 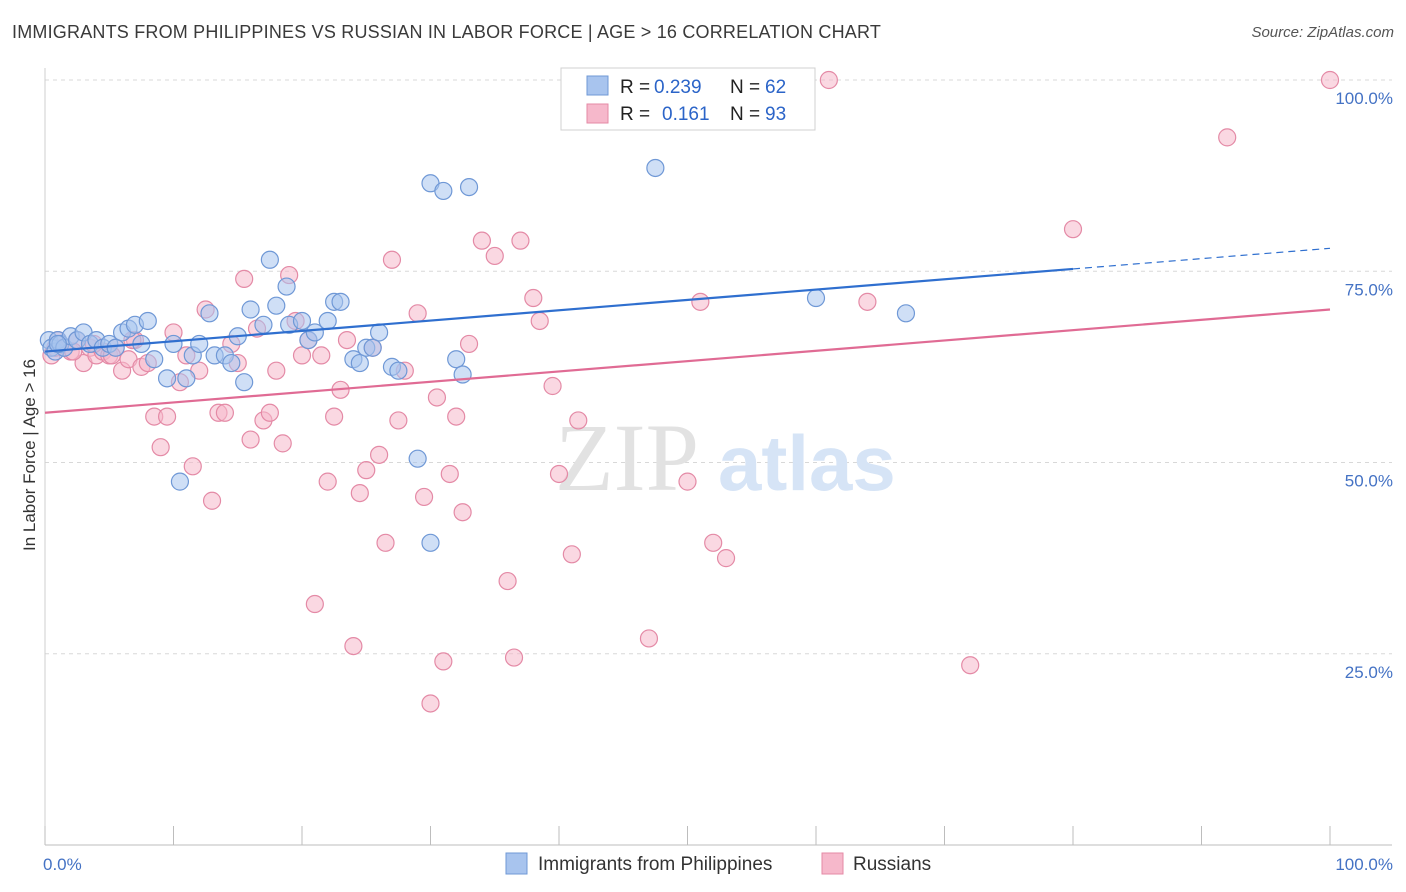 I want to click on y-tick-label: 50.0%, so click(x=1369, y=481).